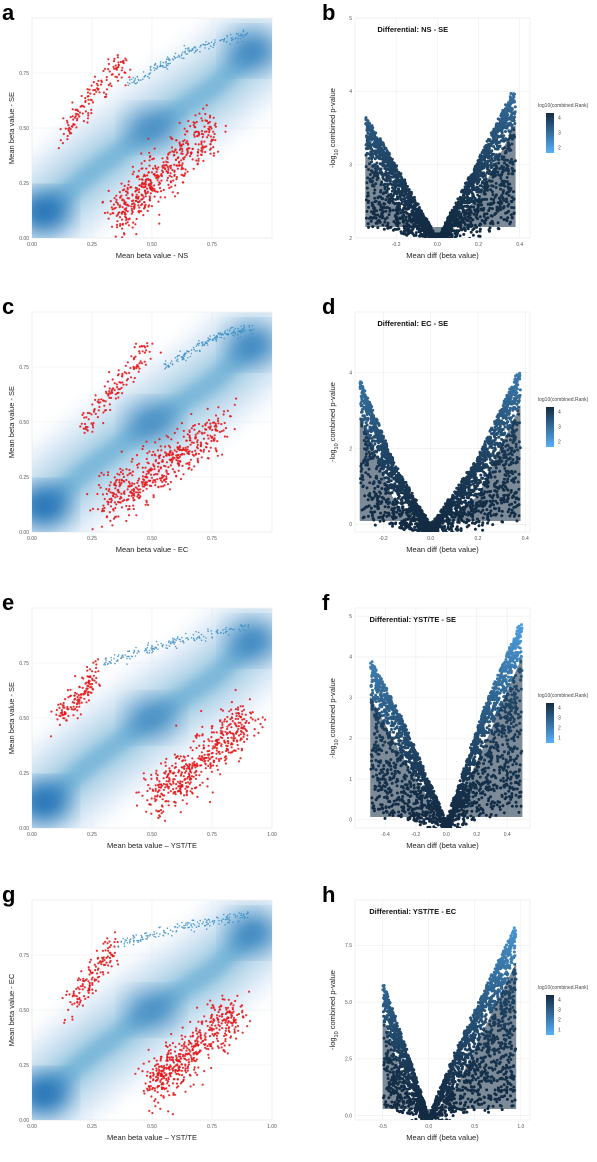 The height and width of the screenshot is (1162, 597). Describe the element at coordinates (440, 167) in the screenshot. I see `plot-marks` at that location.